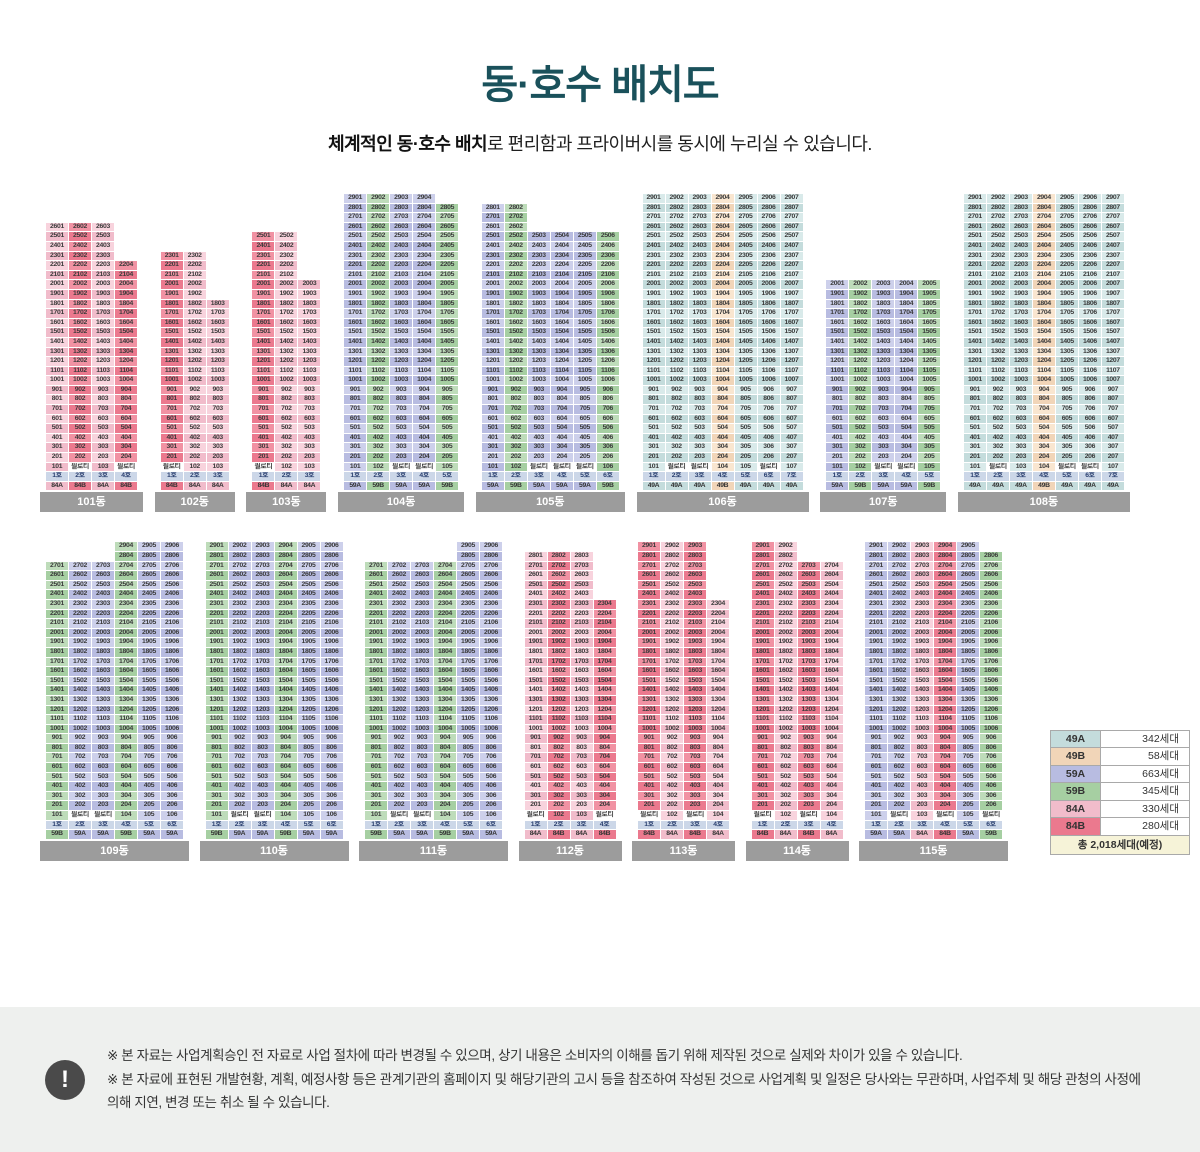 The image size is (1200, 1152). Describe the element at coordinates (584, 476) in the screenshot. I see `line-label-cell: 5호` at that location.